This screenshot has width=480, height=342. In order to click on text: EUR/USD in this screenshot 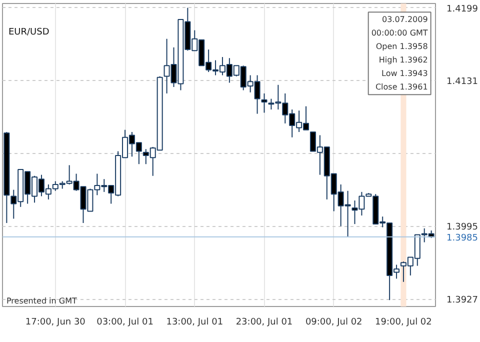, I will do `click(29, 33)`.